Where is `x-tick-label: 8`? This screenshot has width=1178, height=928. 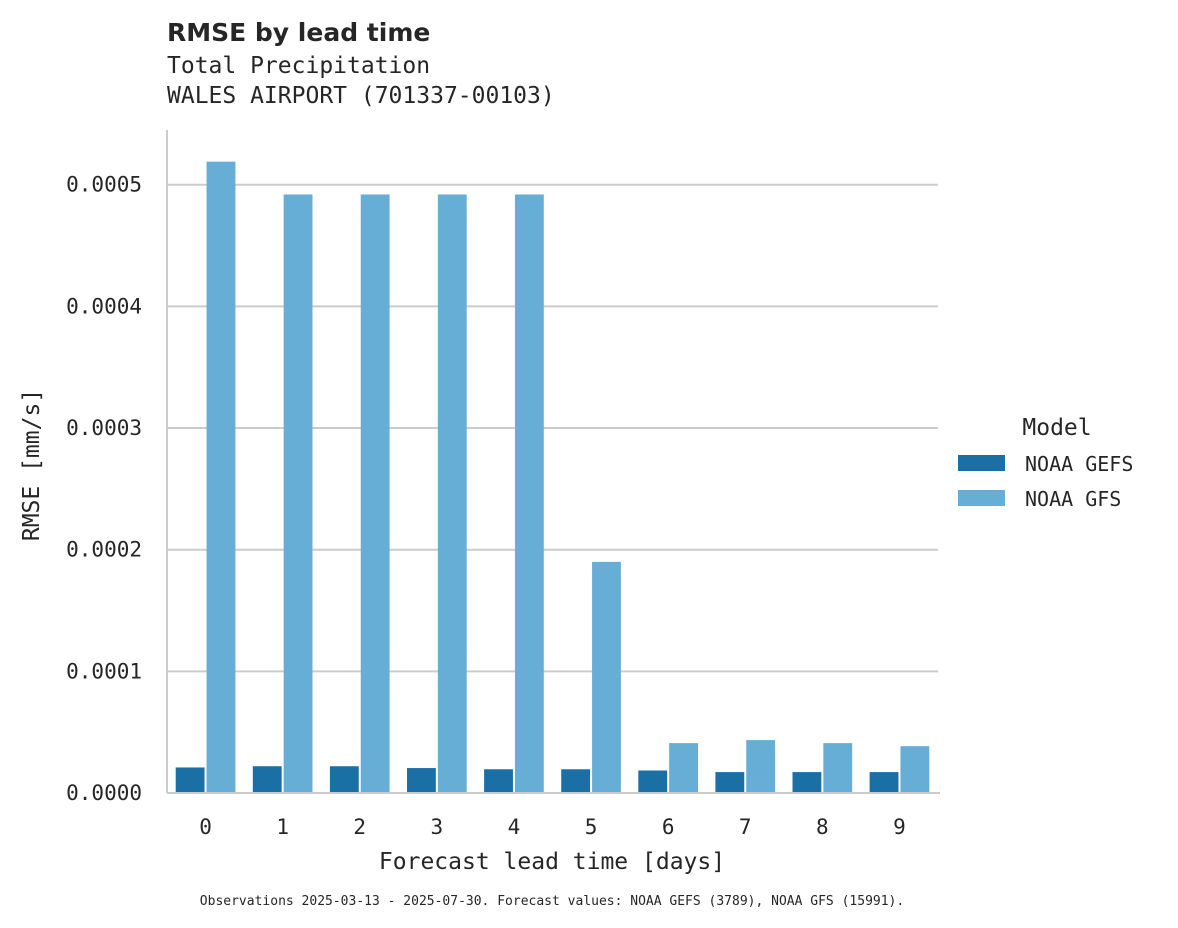
x-tick-label: 8 is located at coordinates (822, 827).